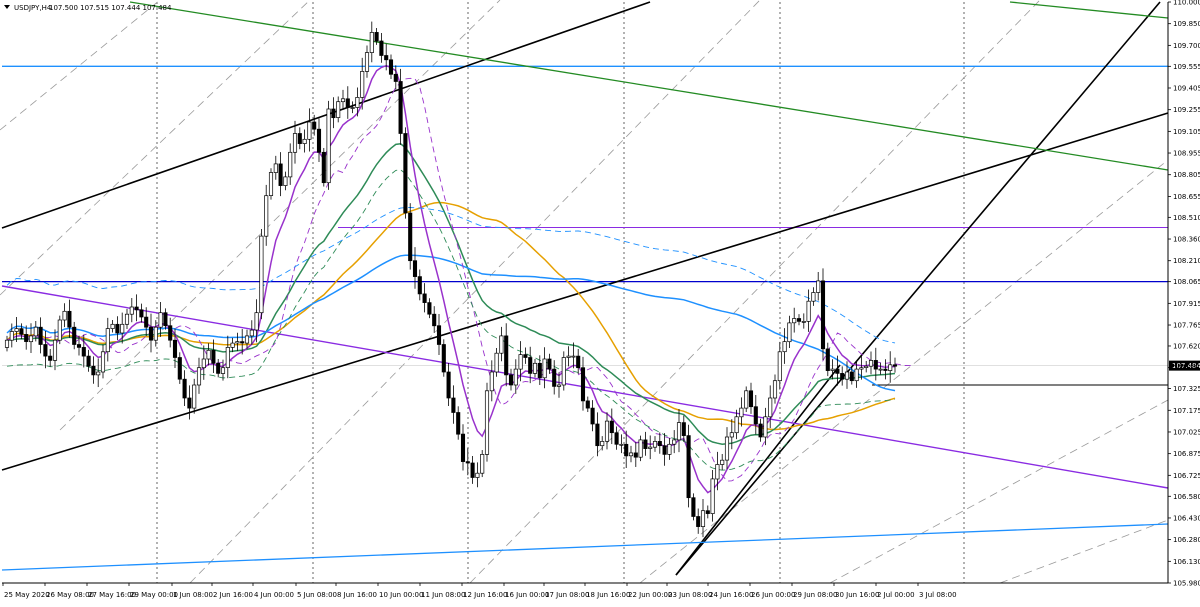  Describe the element at coordinates (567, 595) in the screenshot. I see `time-tick-label: 17 Jun 08:00` at that location.